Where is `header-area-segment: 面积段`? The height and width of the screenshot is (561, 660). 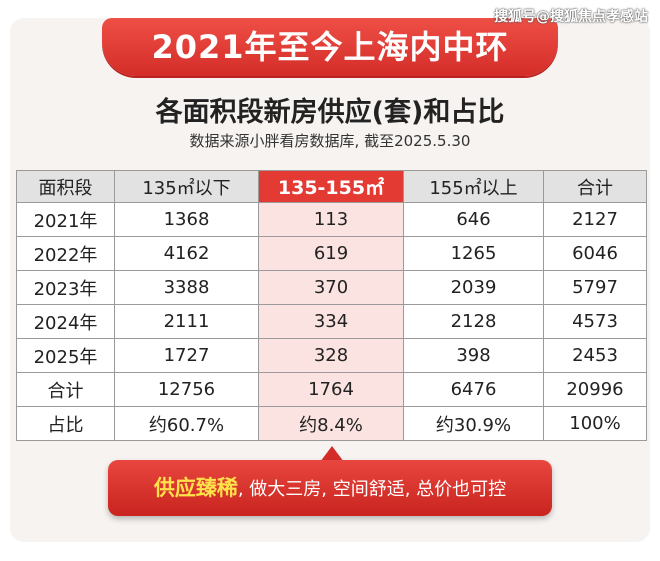 header-area-segment: 面积段 is located at coordinates (65, 186).